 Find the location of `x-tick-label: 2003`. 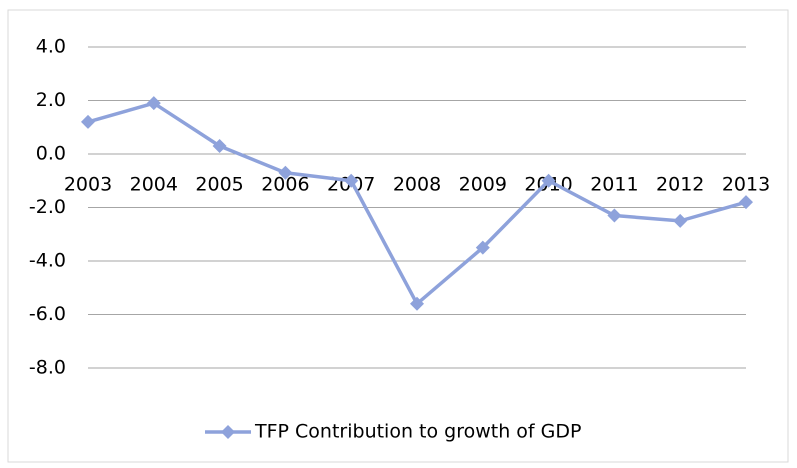

x-tick-label: 2003 is located at coordinates (88, 185).